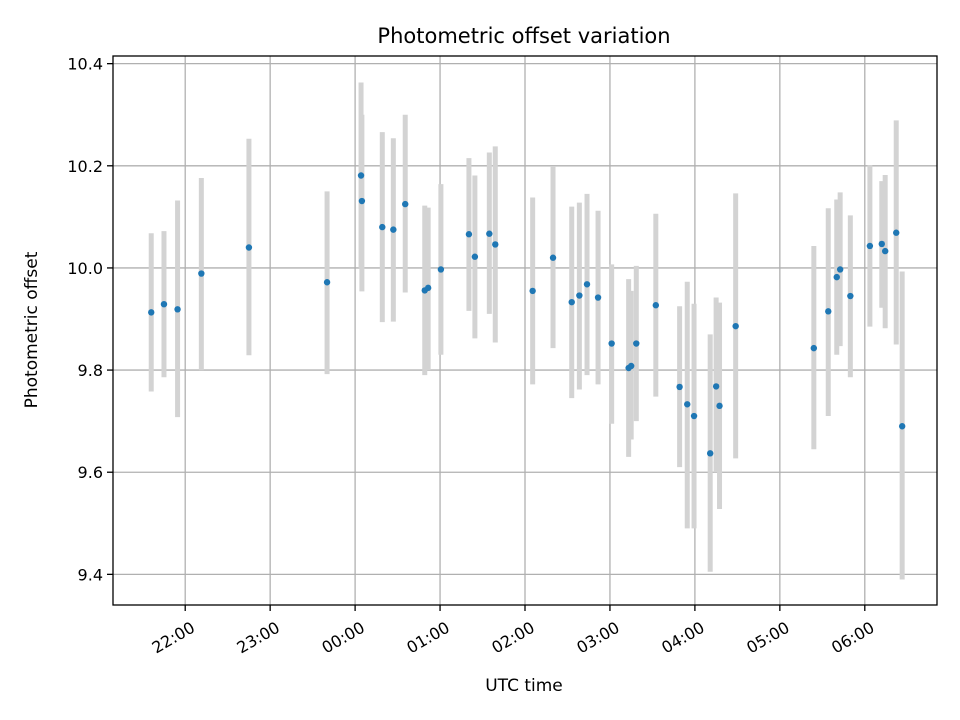 The height and width of the screenshot is (720, 960). What do you see at coordinates (523, 36) in the screenshot?
I see `chart-title: Photometric offset variation` at bounding box center [523, 36].